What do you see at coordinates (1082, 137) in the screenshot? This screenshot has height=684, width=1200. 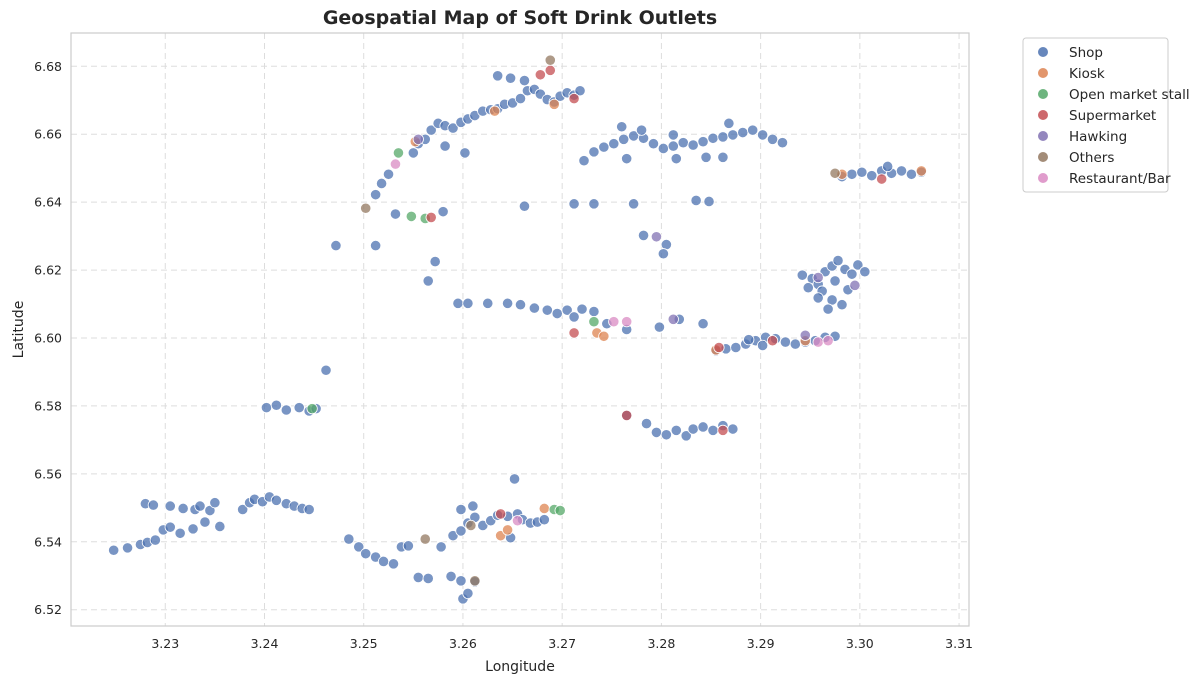 I see `legend-item: Hawking` at bounding box center [1082, 137].